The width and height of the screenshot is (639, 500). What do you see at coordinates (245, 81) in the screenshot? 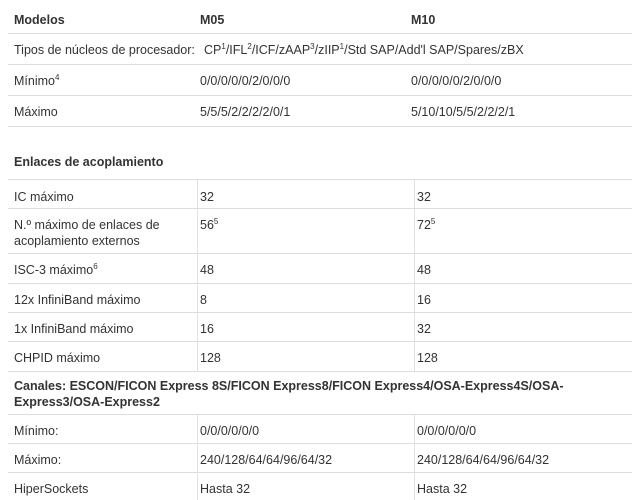
I see `min-m05: 0/0/0/0/0/2/0/0/0` at bounding box center [245, 81].